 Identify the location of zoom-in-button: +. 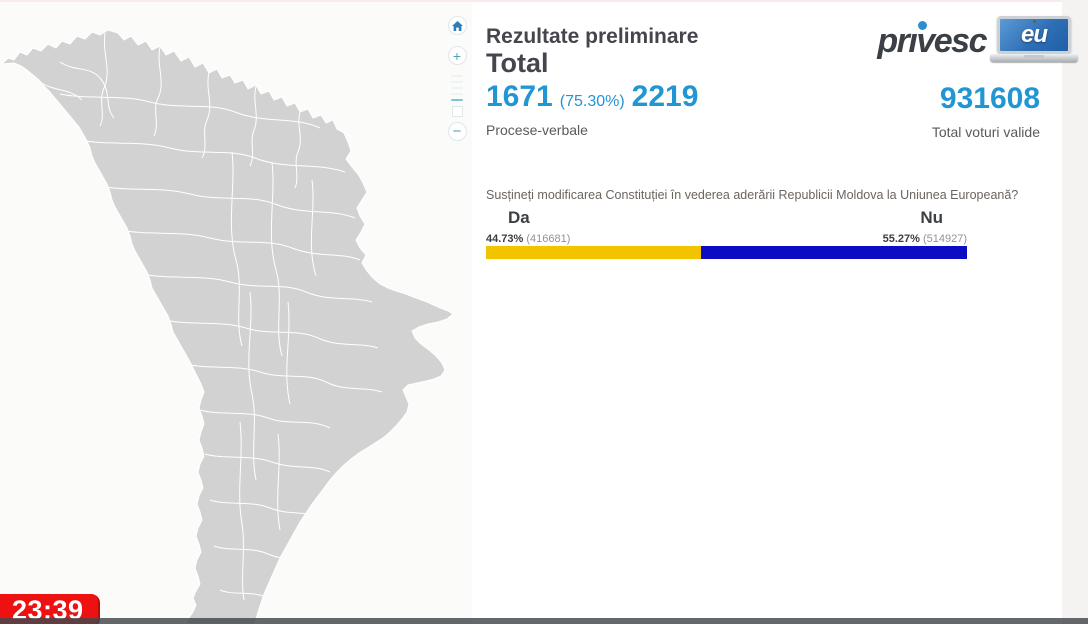
(457, 55).